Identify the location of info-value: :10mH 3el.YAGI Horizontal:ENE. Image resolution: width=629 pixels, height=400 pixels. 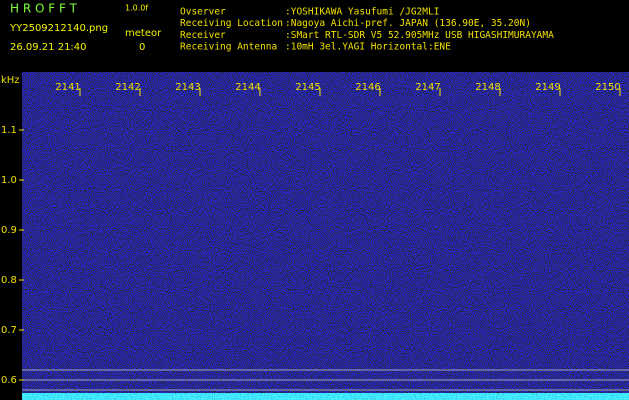
(368, 47).